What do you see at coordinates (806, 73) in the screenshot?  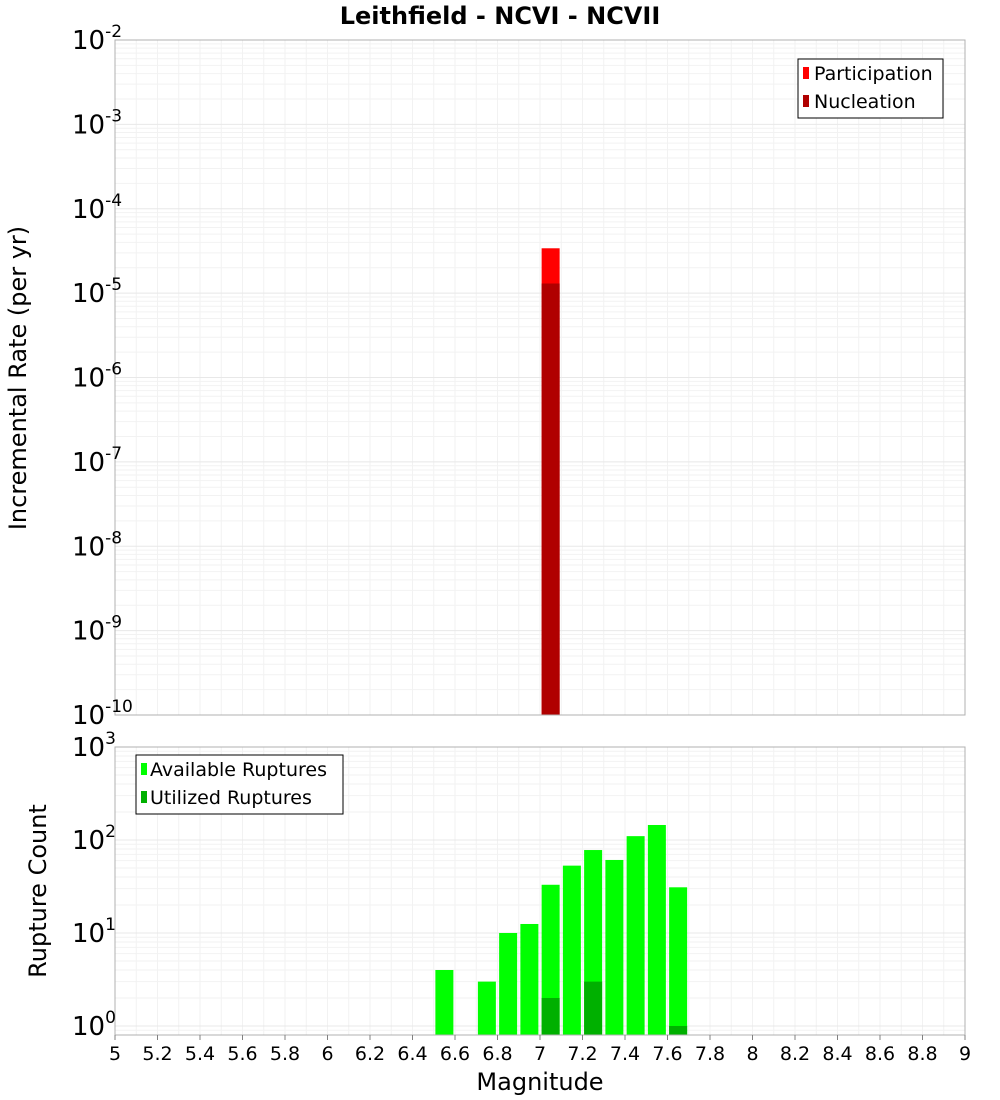 I see `legend-swatch-participation` at bounding box center [806, 73].